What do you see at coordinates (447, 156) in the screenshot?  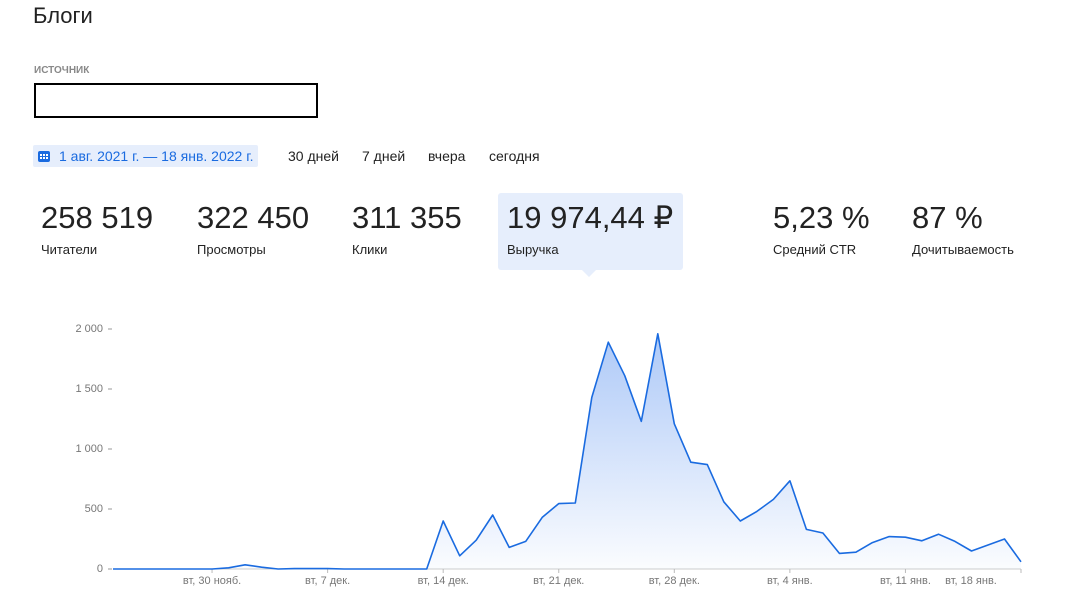 I see `period-link: вчера` at bounding box center [447, 156].